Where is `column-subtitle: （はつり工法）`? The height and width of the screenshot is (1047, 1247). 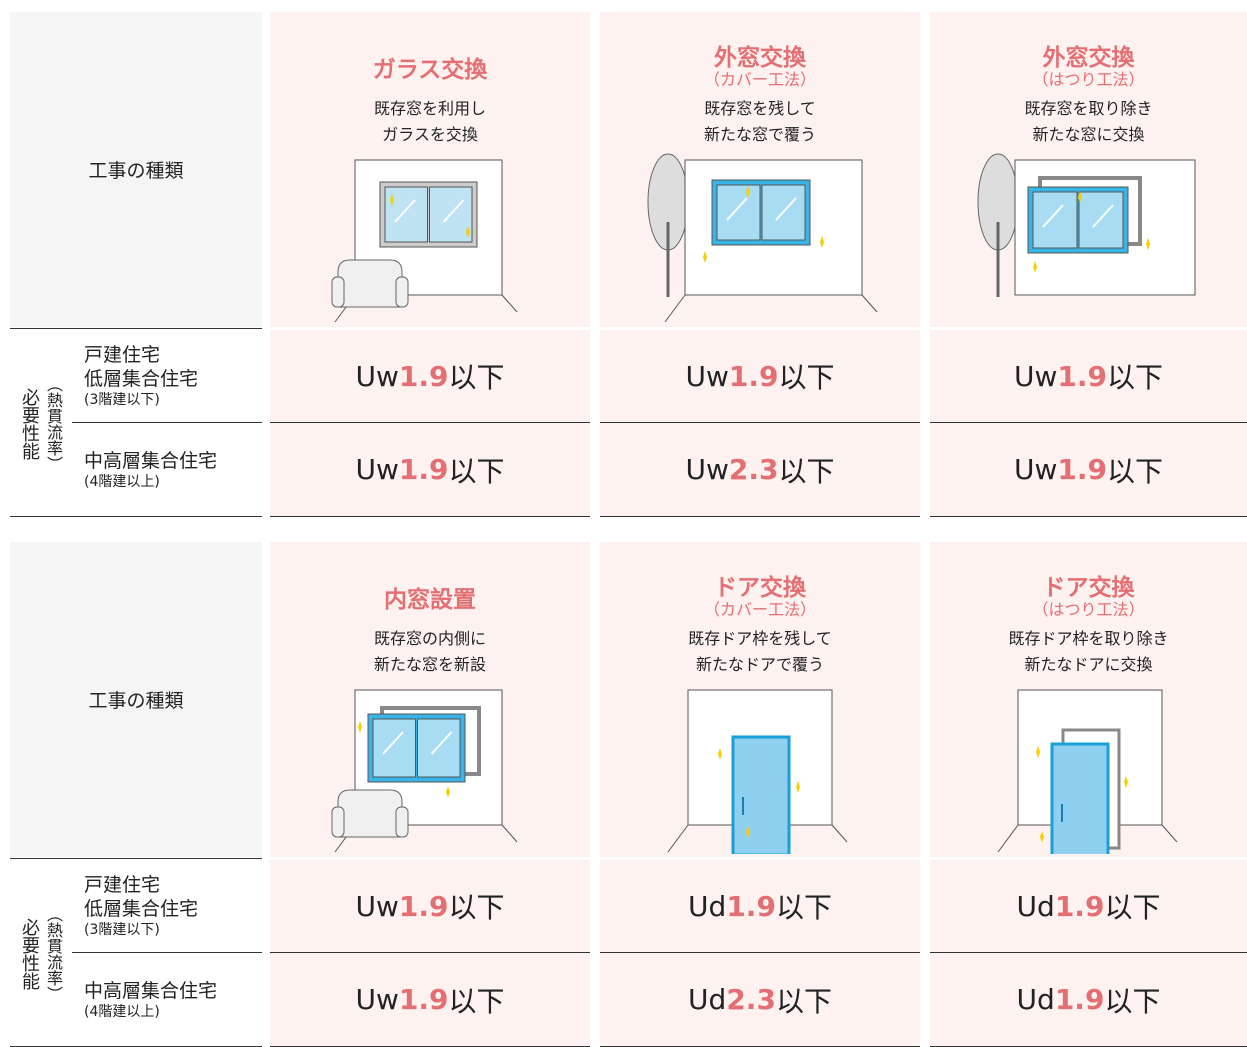
column-subtitle: （はつり工法） is located at coordinates (1088, 79).